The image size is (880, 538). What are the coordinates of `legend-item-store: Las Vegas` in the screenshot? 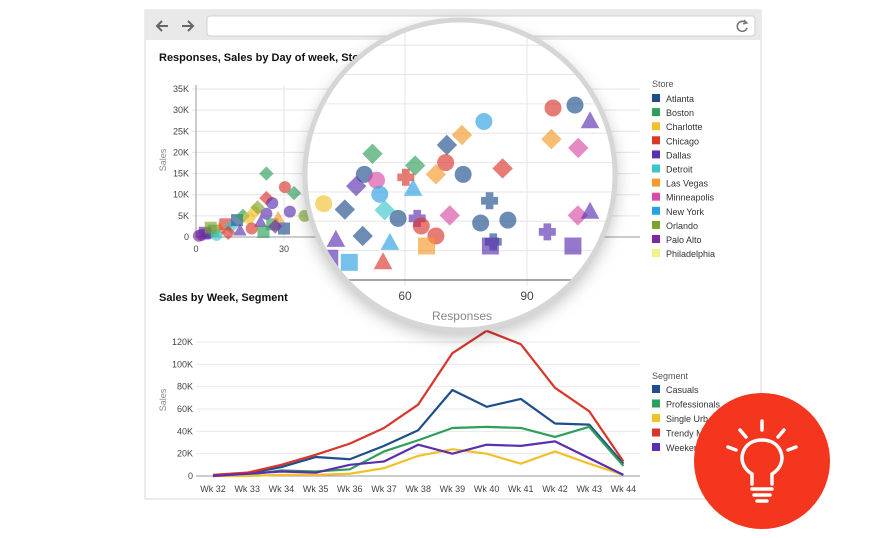 It's located at (687, 184).